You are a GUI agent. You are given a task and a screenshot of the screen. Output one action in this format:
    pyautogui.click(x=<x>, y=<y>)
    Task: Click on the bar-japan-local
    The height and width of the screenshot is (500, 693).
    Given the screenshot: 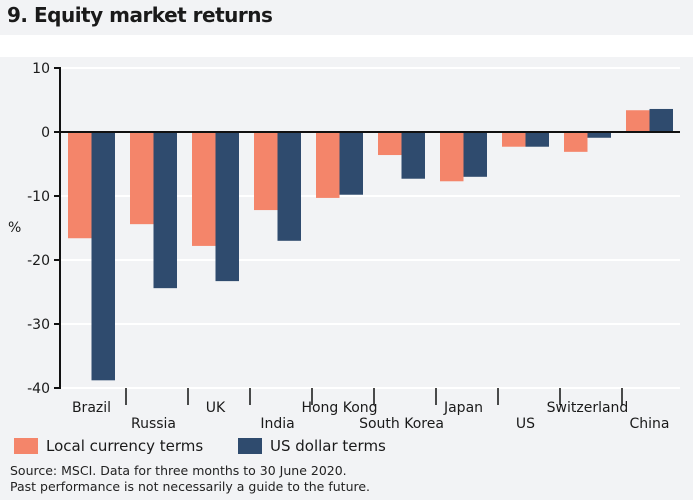 What is the action you would take?
    pyautogui.click(x=452, y=157)
    